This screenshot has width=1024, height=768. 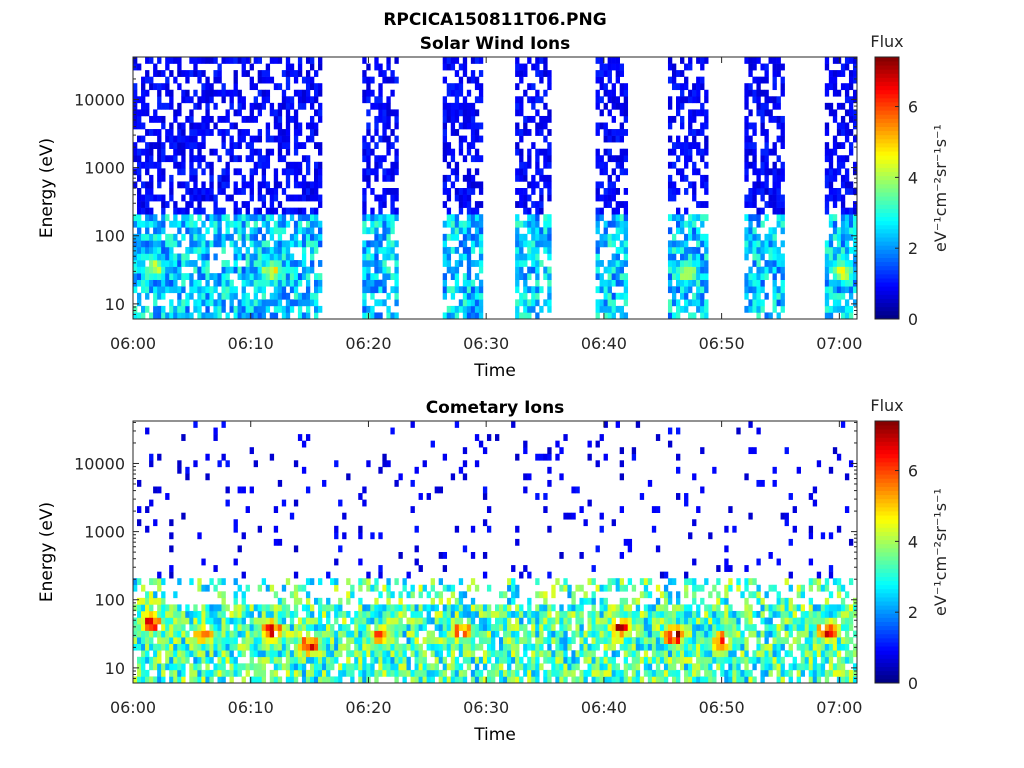 What do you see at coordinates (604, 343) in the screenshot?
I see `x-tick-label: 06:40` at bounding box center [604, 343].